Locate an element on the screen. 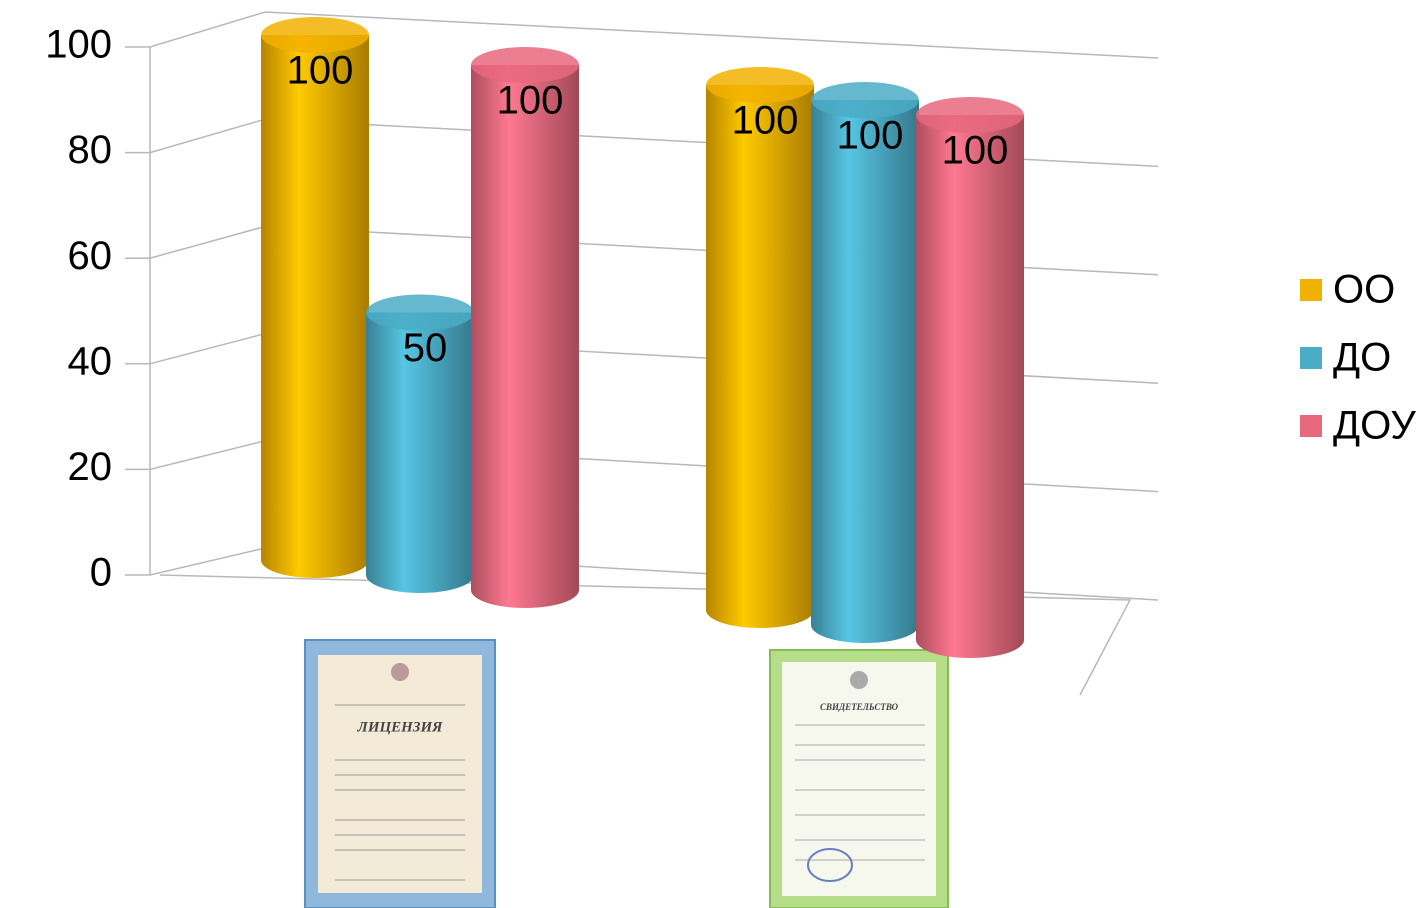  y-tick-label: 60 is located at coordinates (90, 256).